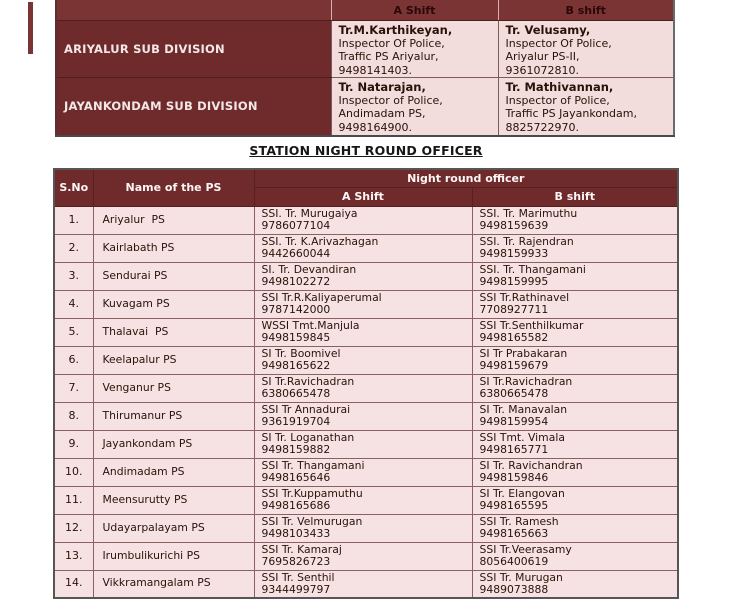 This screenshot has width=730, height=599. Describe the element at coordinates (382, 114) in the screenshot. I see `officer-detail: Andimadam PS,` at that location.